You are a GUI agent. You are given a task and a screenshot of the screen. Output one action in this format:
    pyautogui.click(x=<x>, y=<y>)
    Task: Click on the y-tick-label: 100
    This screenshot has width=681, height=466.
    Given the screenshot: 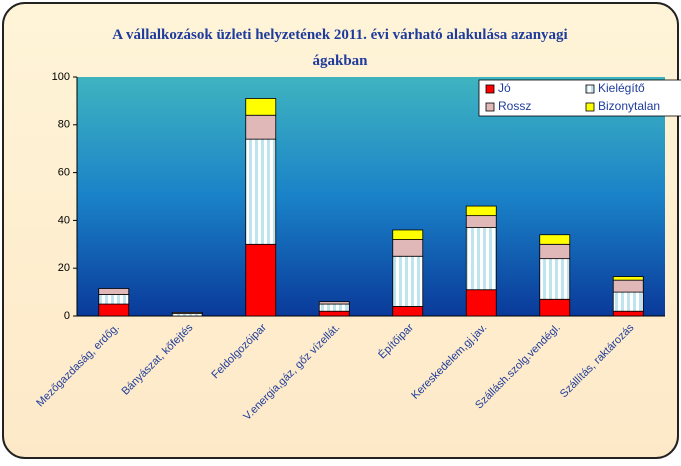 What is the action you would take?
    pyautogui.click(x=61, y=77)
    